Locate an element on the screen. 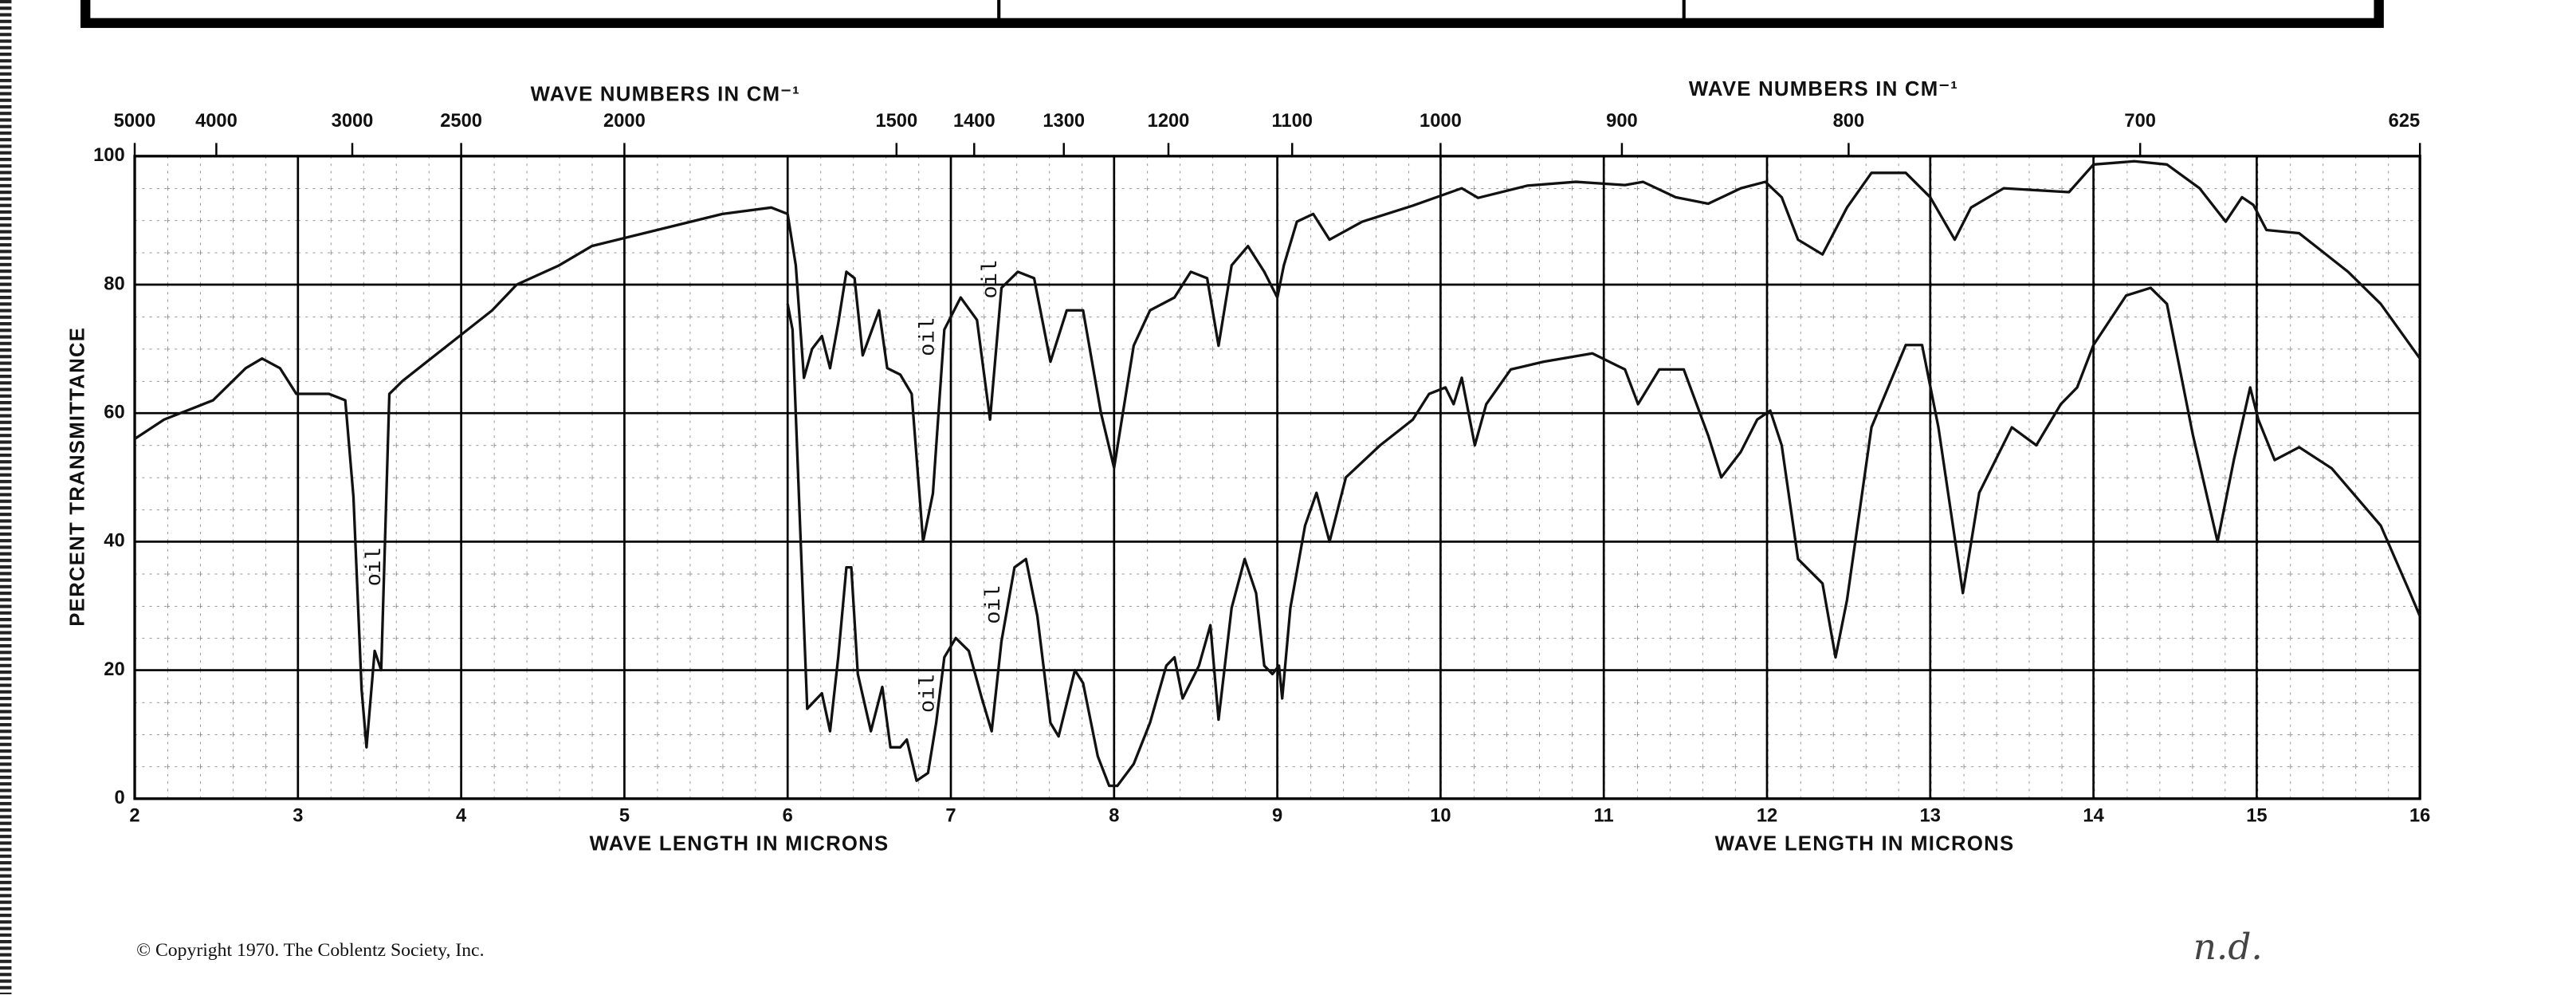 Image resolution: width=2576 pixels, height=995 pixels. x-tick-label: 2 is located at coordinates (134, 816).